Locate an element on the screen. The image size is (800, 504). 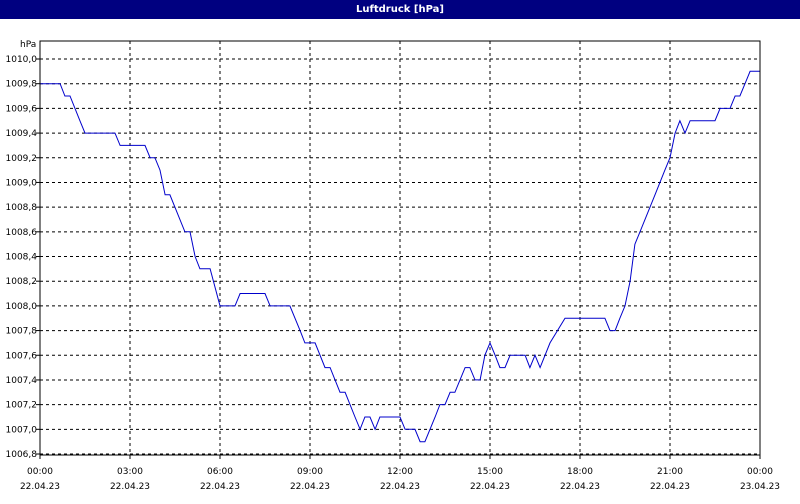
y-tick-label: 1007,6 is located at coordinates (22, 356).